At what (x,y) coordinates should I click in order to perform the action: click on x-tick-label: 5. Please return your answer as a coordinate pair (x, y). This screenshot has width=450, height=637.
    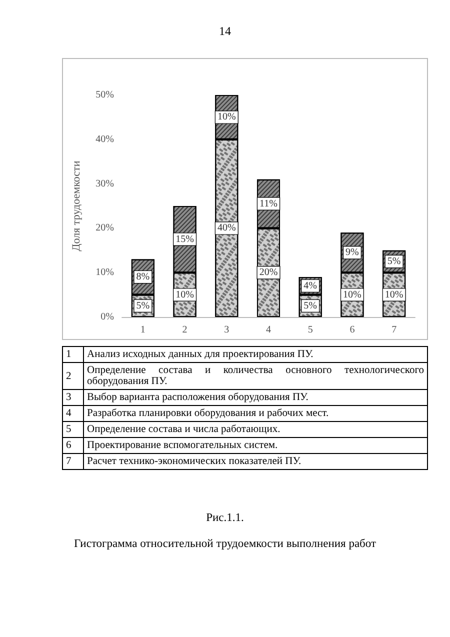
    Looking at the image, I should click on (310, 330).